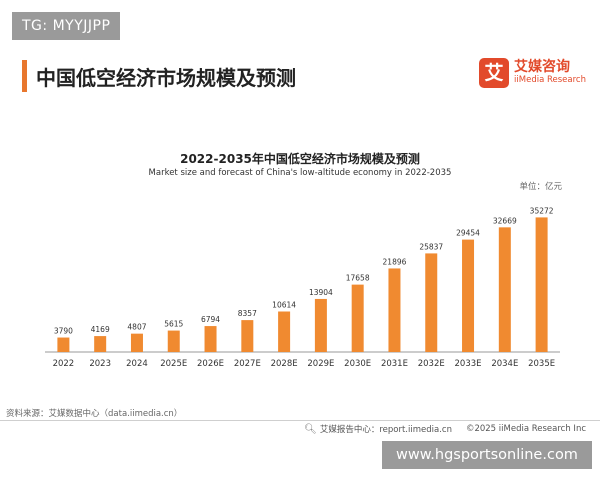  I want to click on category-label-2023: 2023, so click(100, 364).